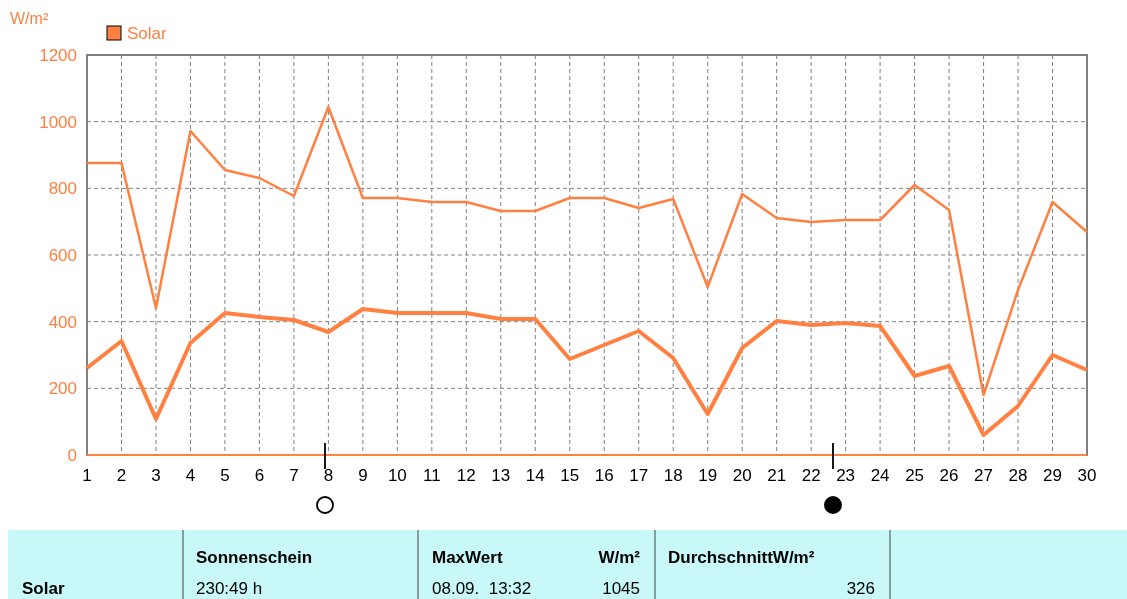  Describe the element at coordinates (915, 475) in the screenshot. I see `x-tick-label: 25` at that location.